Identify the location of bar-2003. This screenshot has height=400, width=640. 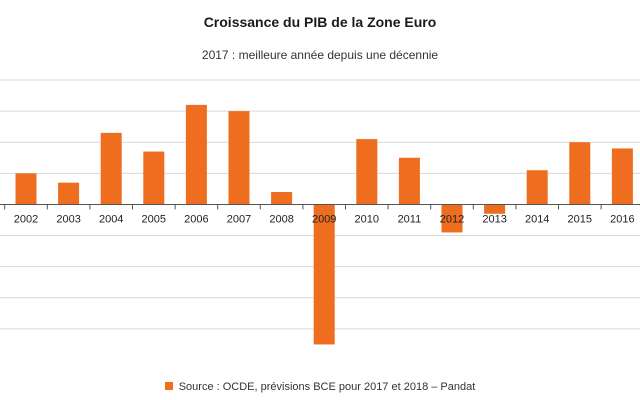
(69, 193).